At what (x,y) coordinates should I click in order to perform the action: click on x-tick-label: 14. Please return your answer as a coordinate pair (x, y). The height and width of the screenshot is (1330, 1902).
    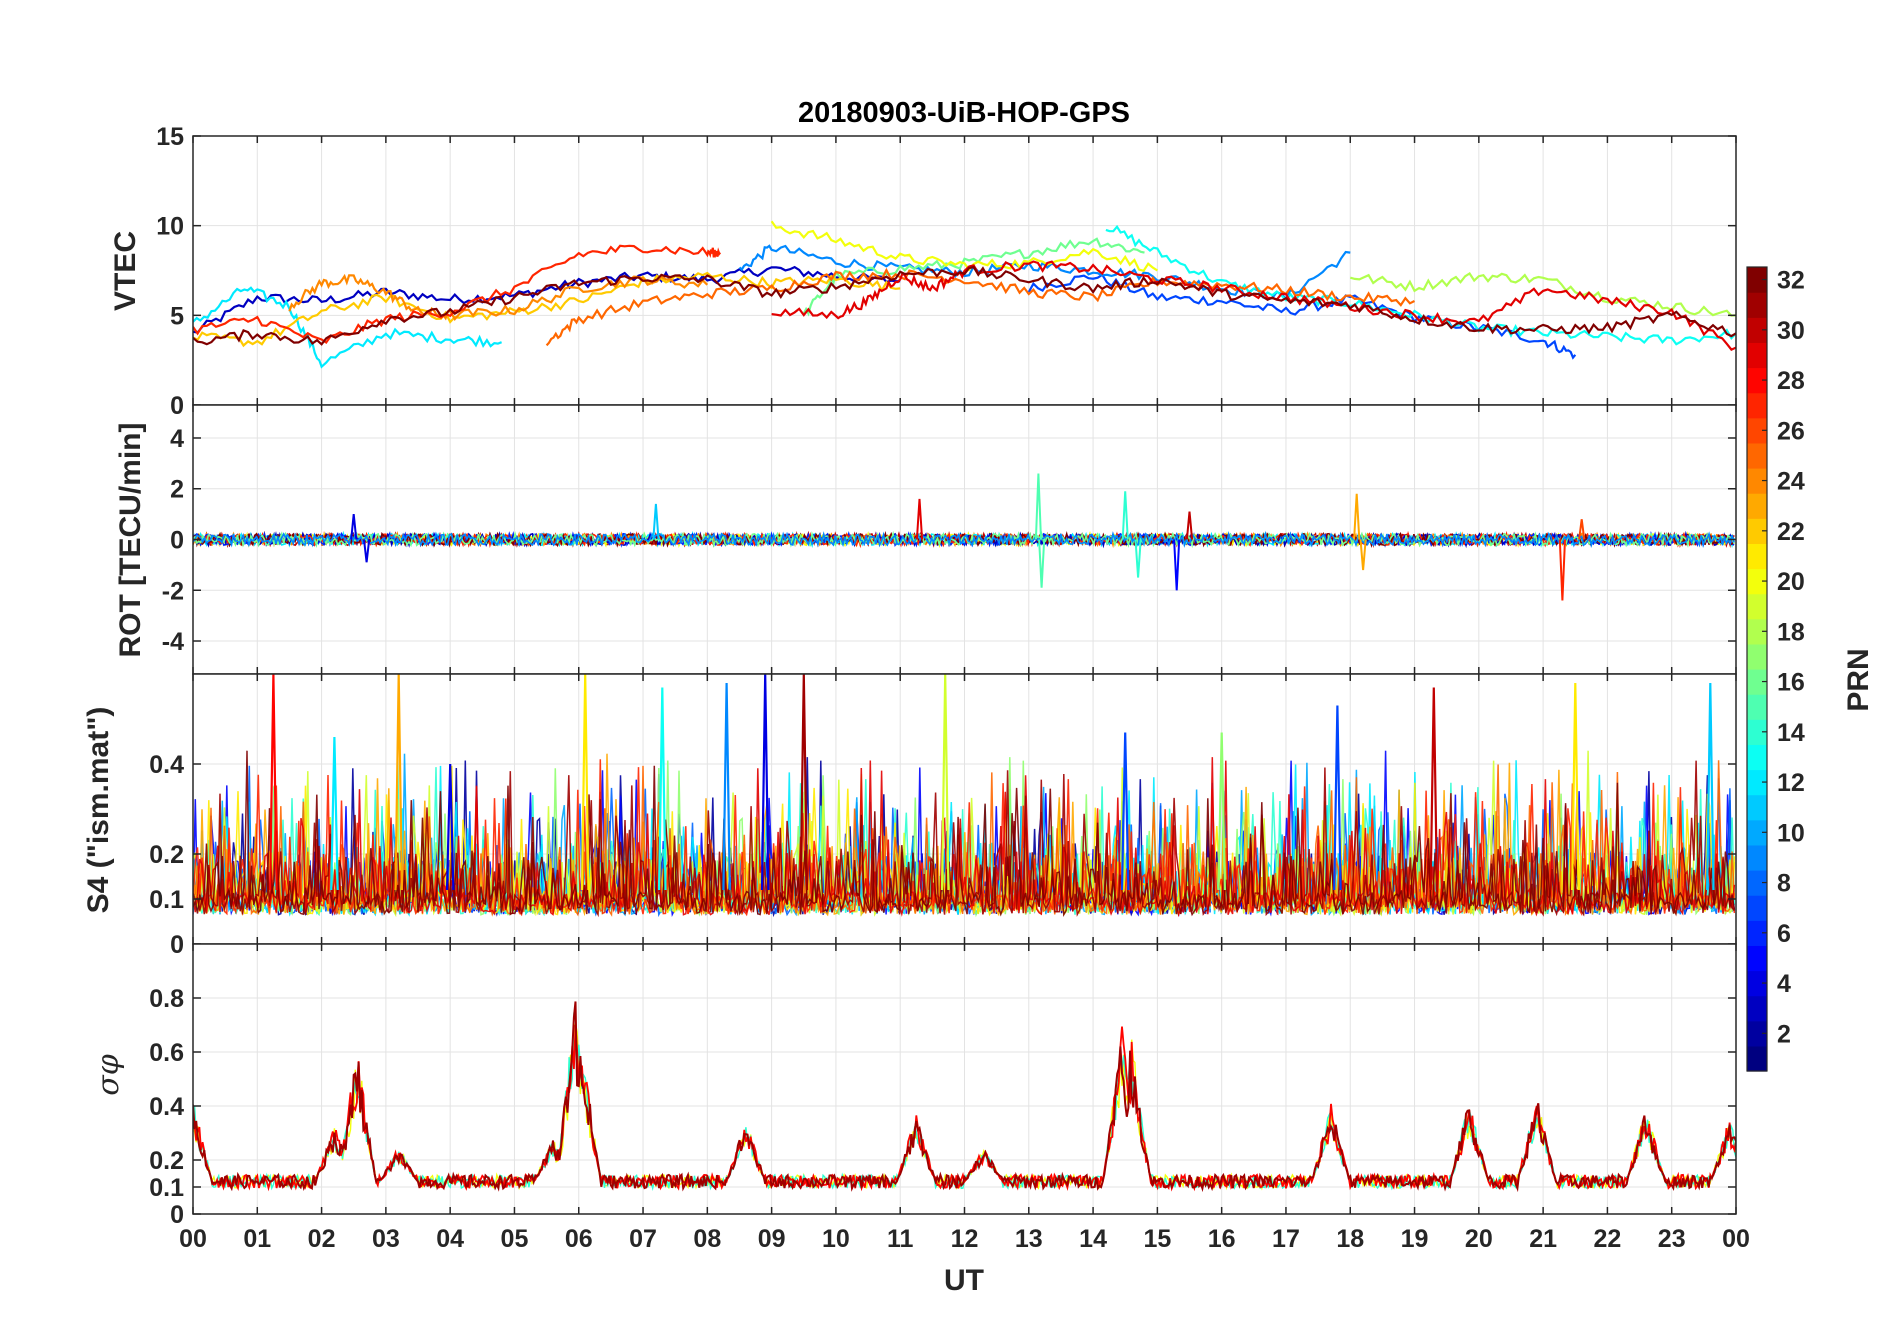
    Looking at the image, I should click on (1093, 1239).